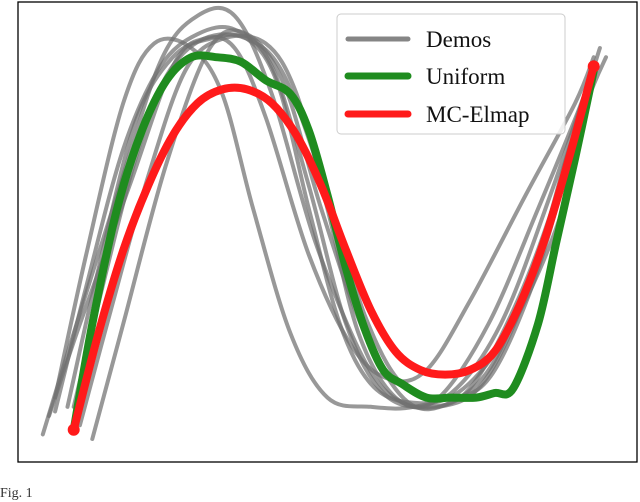  I want to click on legend-label-uniform: Uniform, so click(465, 76).